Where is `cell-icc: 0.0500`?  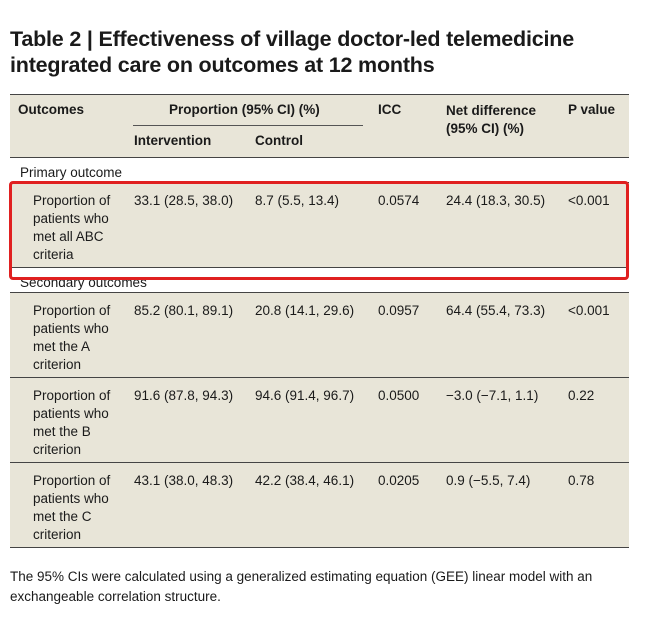
cell-icc: 0.0500 is located at coordinates (399, 395).